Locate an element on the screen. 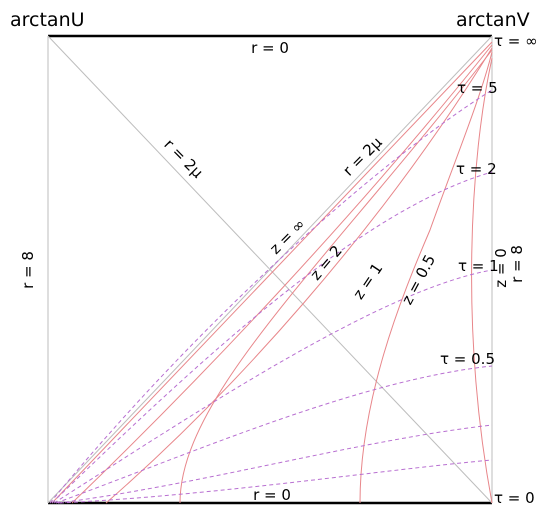 The width and height of the screenshot is (546, 524). tau-05-label: τ = 0.5 is located at coordinates (467, 359).